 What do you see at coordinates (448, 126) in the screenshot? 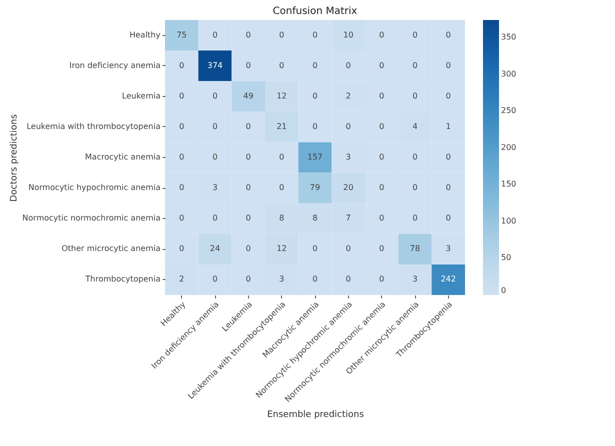
I see `data-label: 1` at bounding box center [448, 126].